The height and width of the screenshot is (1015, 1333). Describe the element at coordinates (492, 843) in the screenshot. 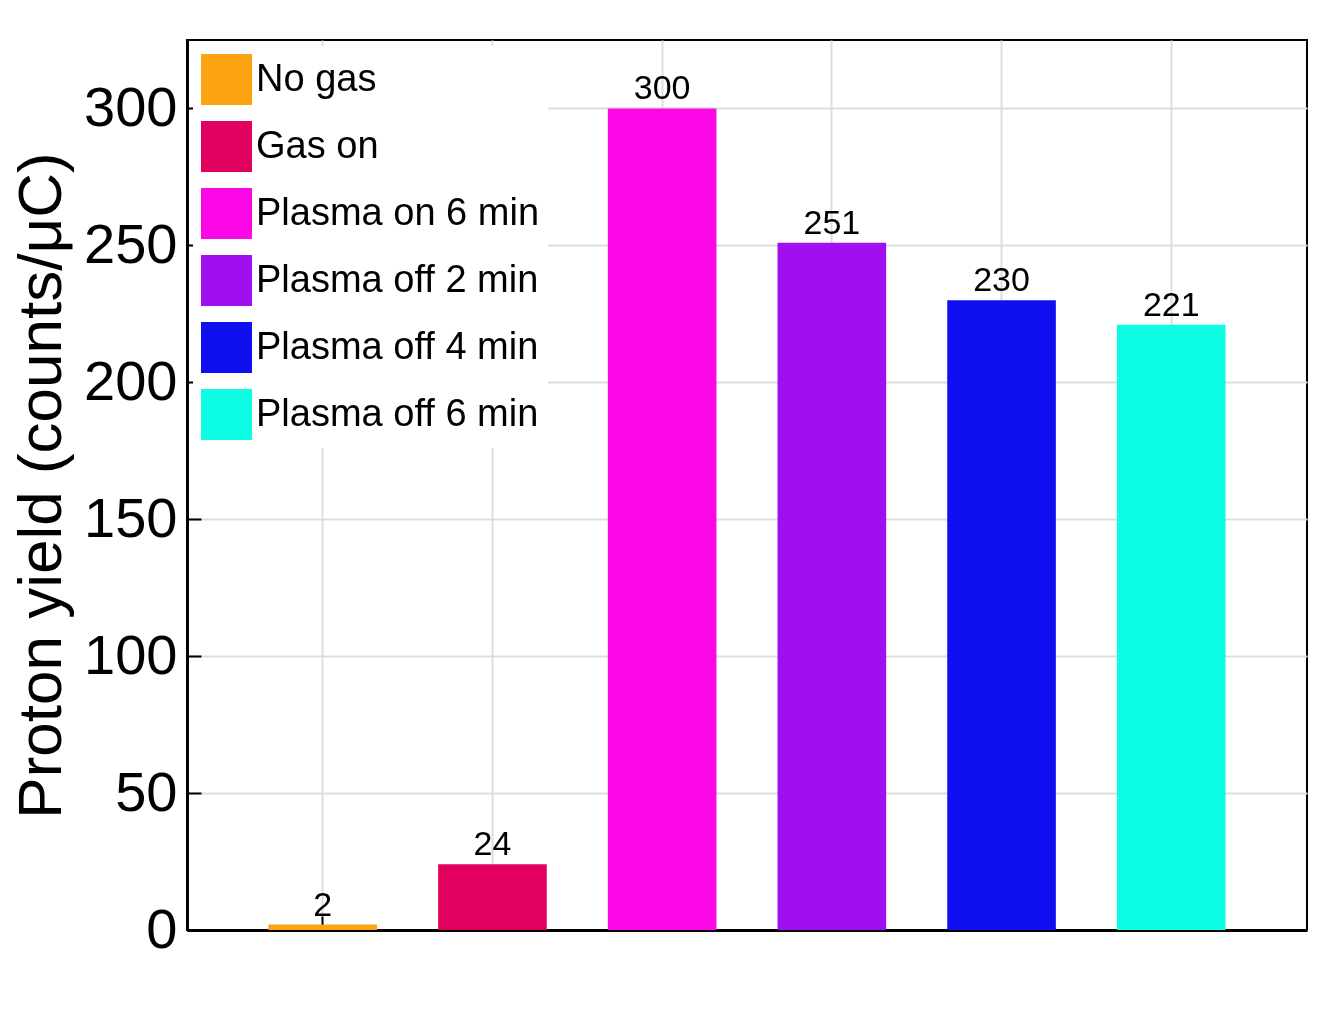

I see `data-label: 24` at that location.